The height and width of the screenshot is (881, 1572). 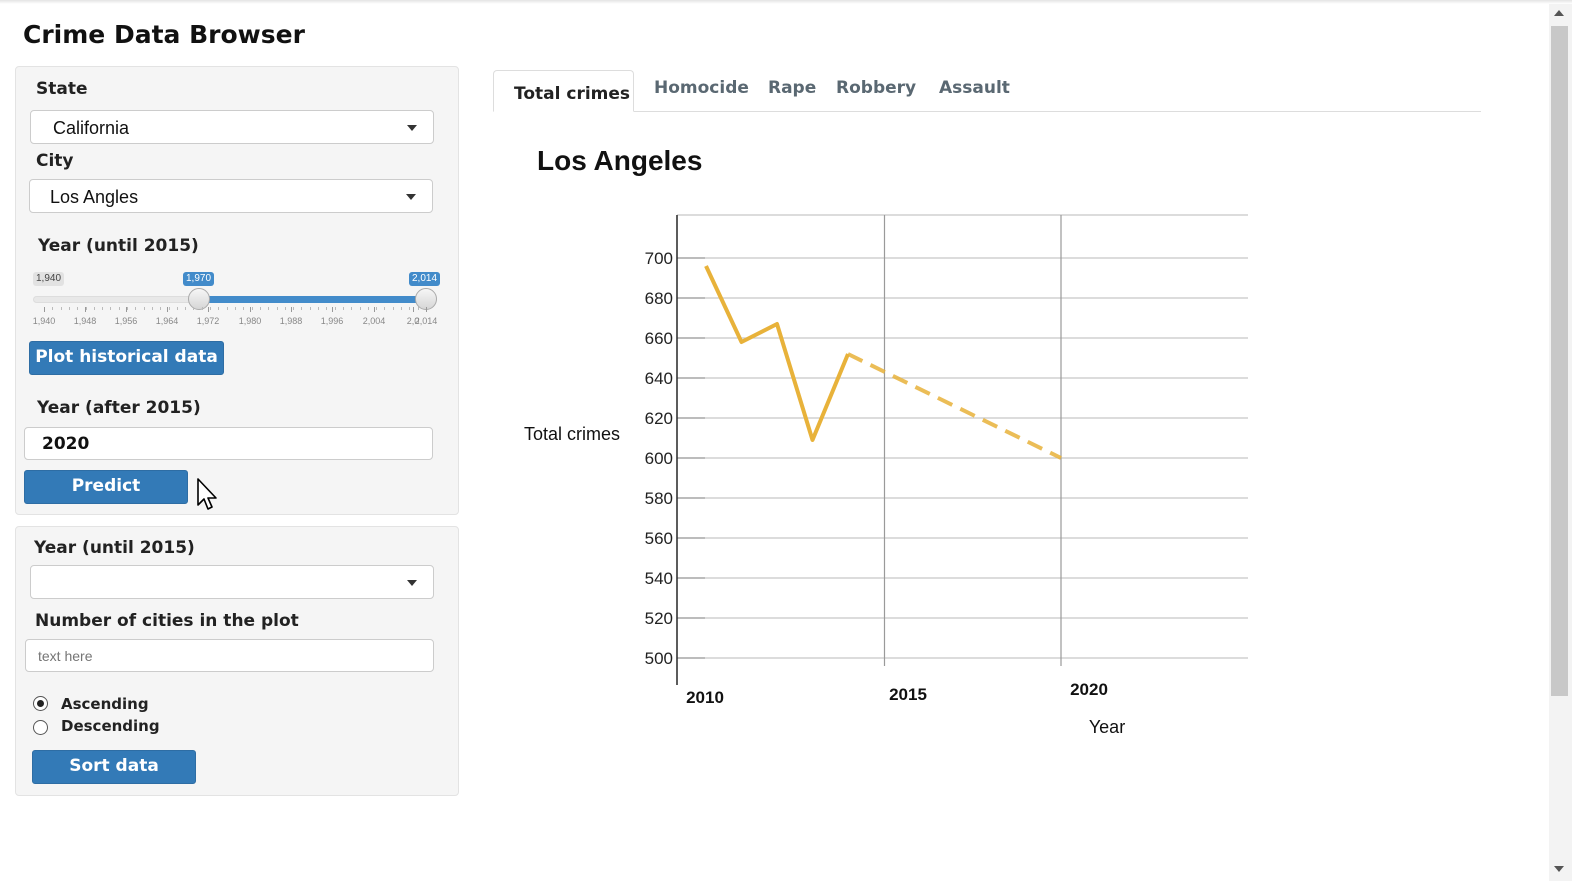 I want to click on x-axis-label: Year, so click(x=1107, y=727).